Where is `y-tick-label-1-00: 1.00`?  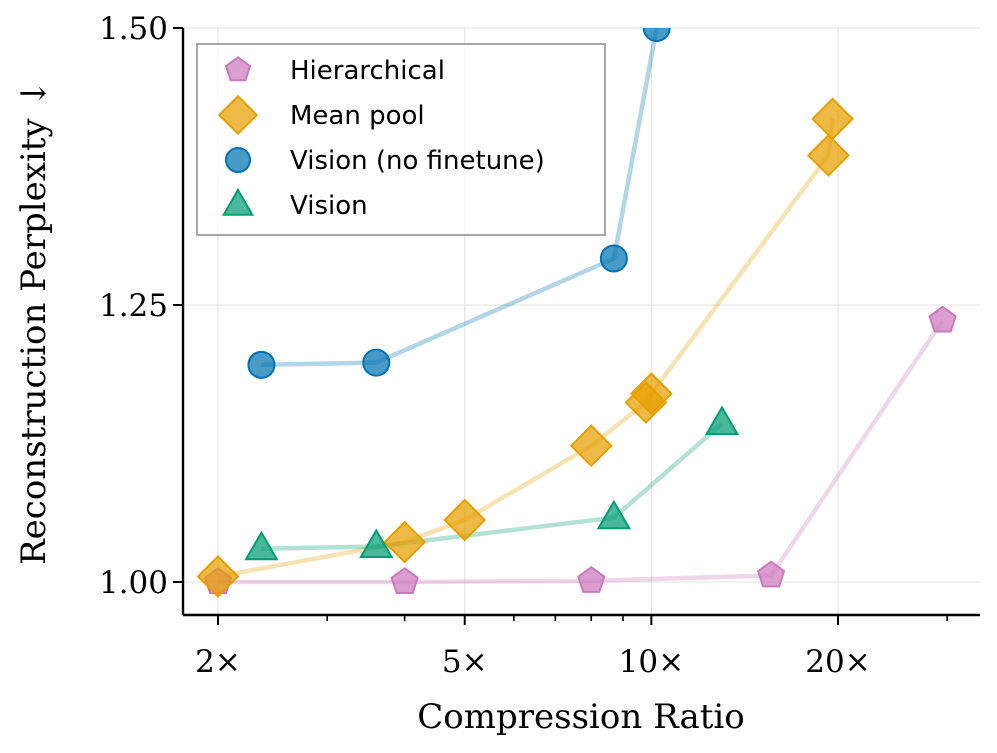
y-tick-label-1-00: 1.00 is located at coordinates (133, 583).